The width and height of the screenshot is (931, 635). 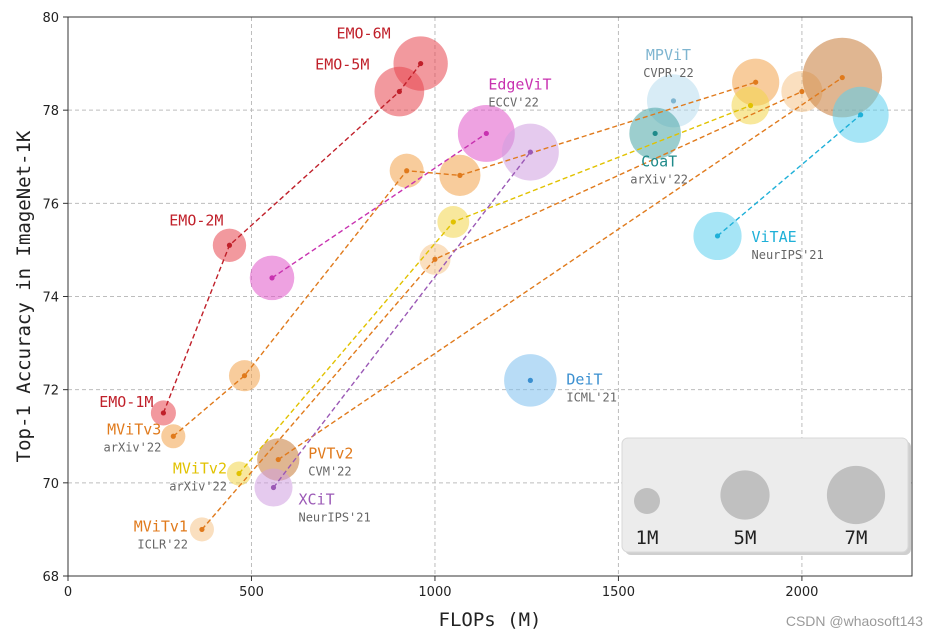 I want to click on point-label: DeiT, so click(x=584, y=379).